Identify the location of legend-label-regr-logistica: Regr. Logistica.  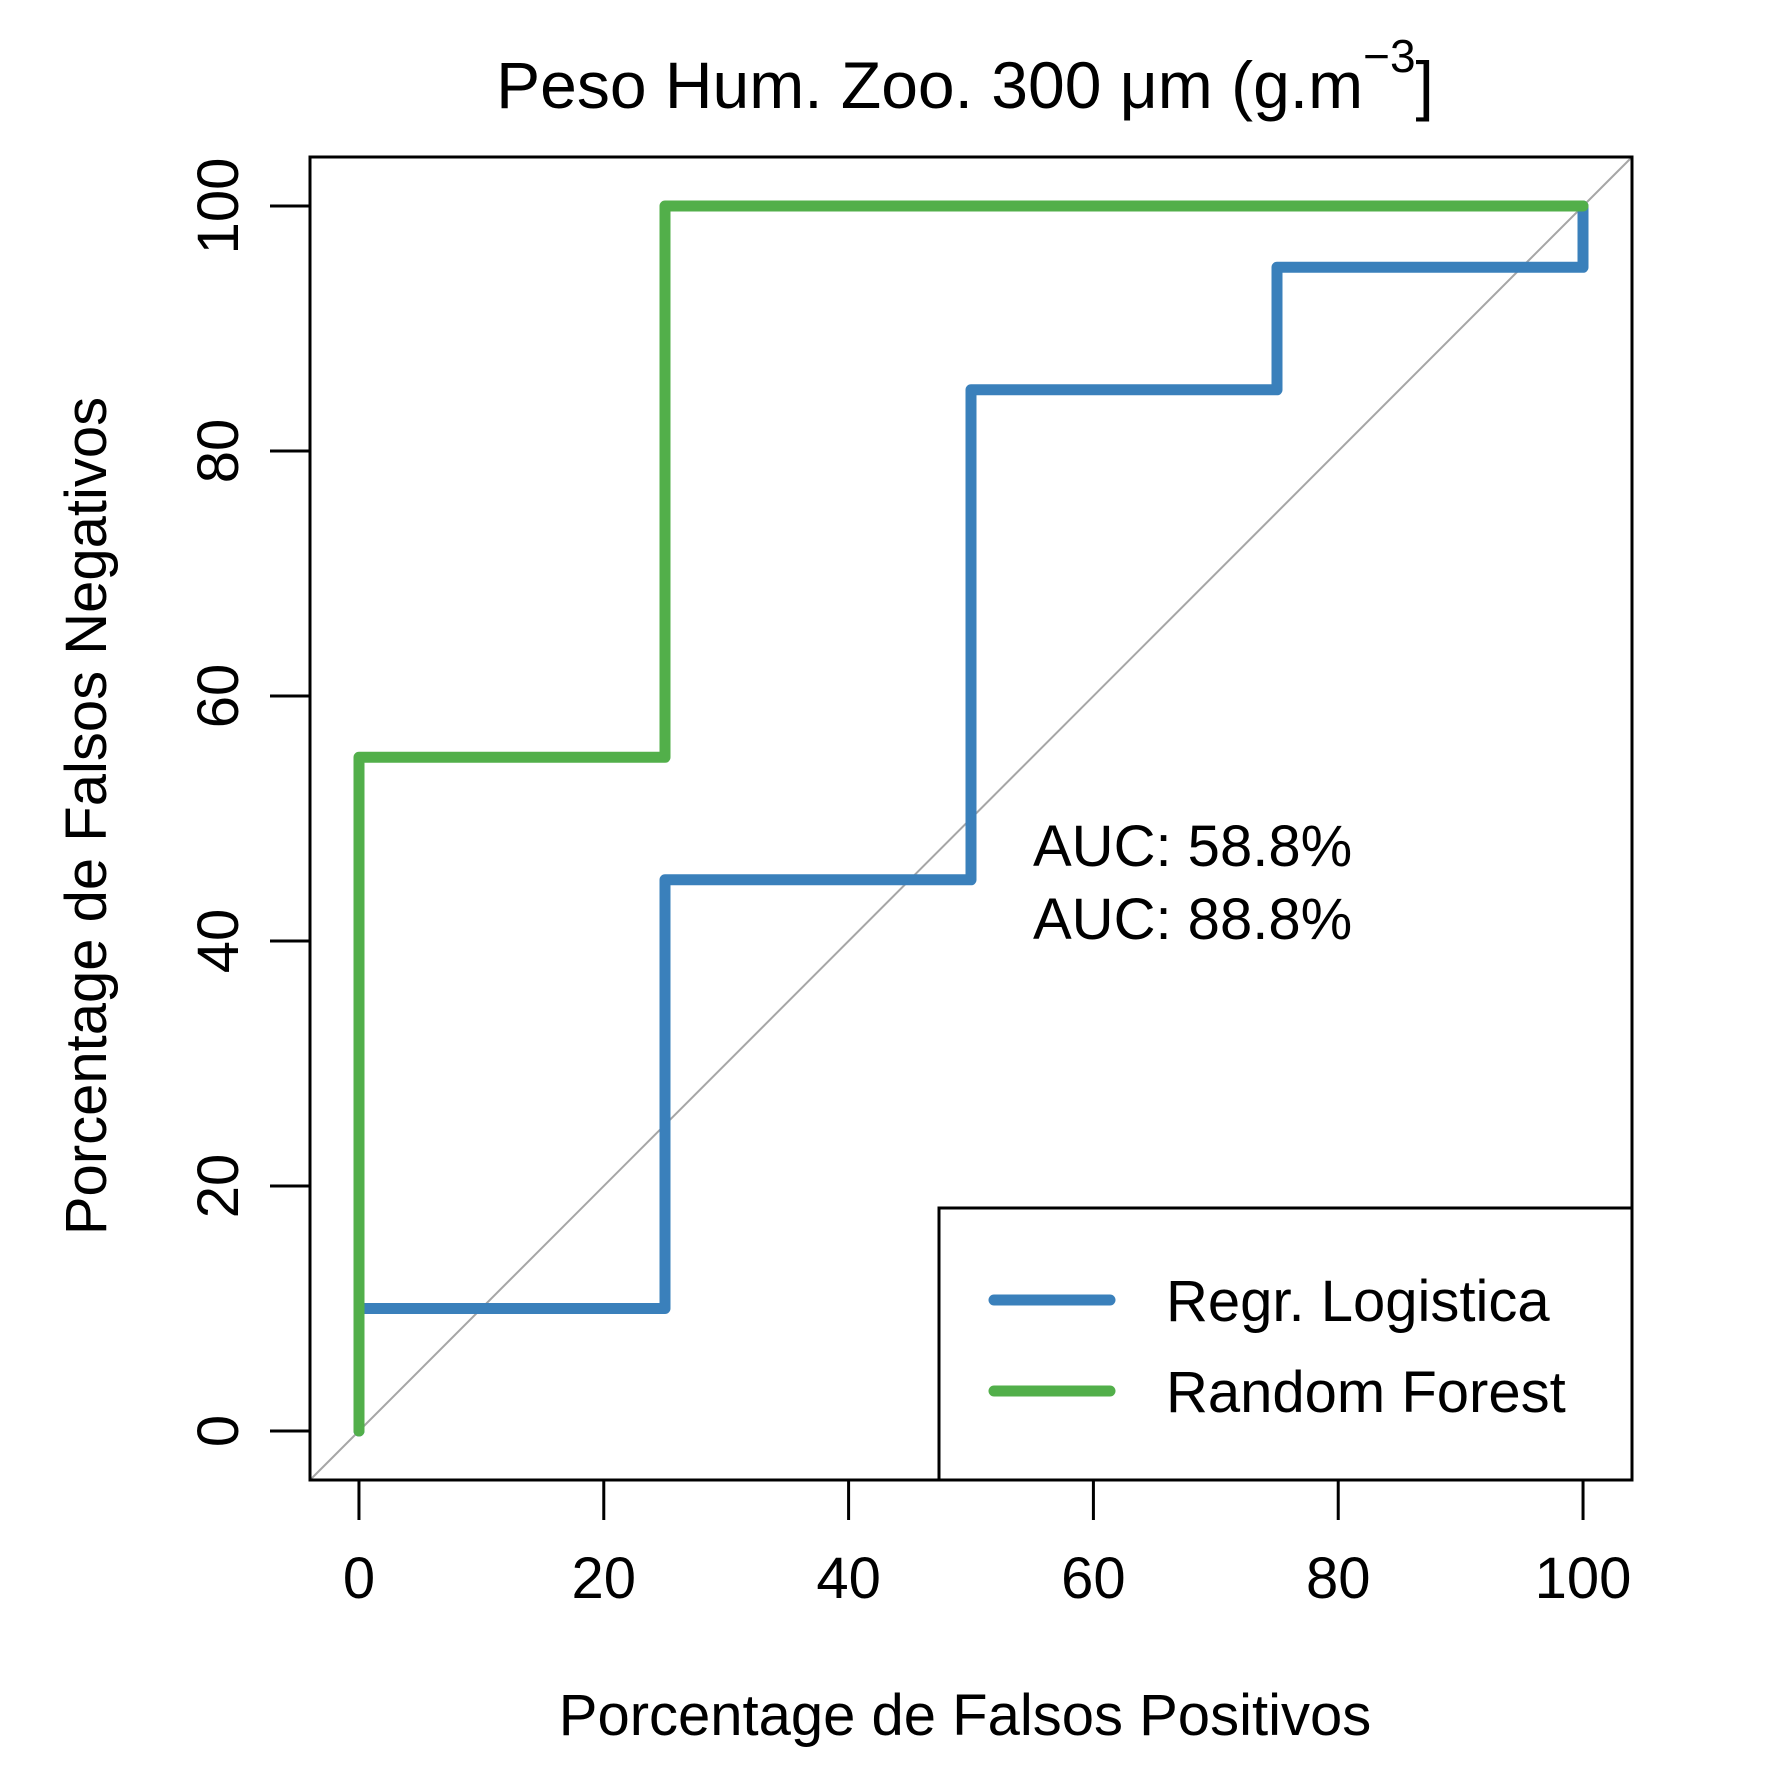
(1358, 1301).